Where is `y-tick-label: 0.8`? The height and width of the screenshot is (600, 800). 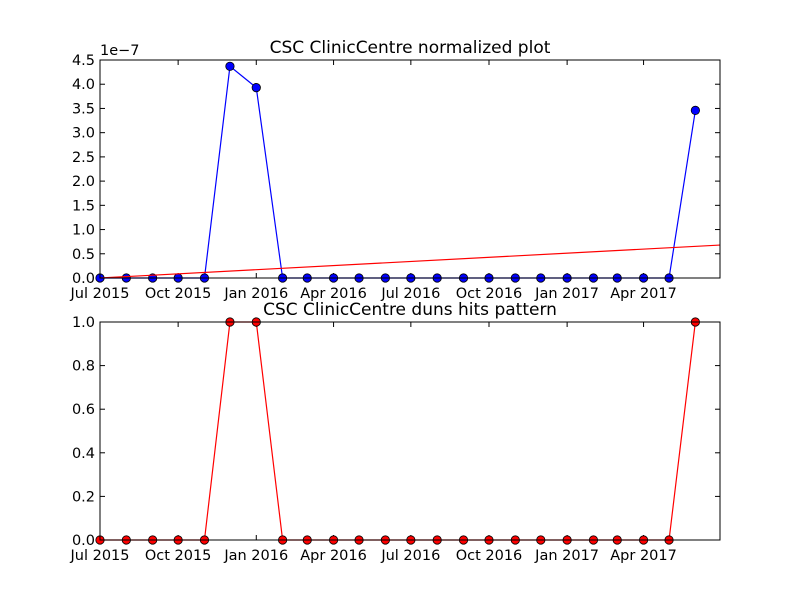 y-tick-label: 0.8 is located at coordinates (83, 367).